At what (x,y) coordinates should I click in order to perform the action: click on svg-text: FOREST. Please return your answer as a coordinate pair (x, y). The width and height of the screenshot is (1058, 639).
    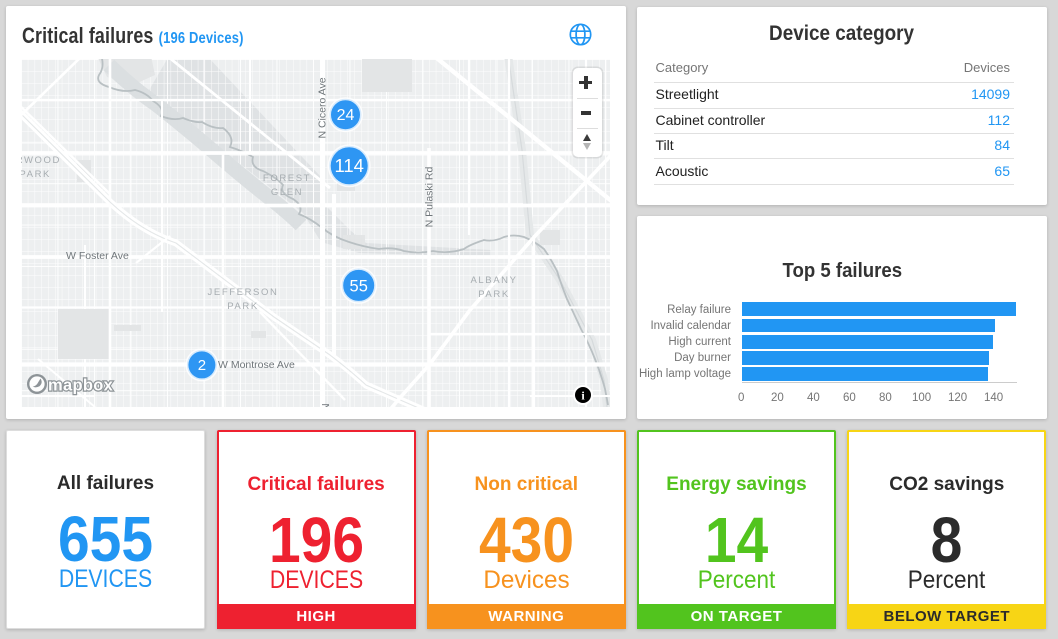
    Looking at the image, I should click on (287, 178).